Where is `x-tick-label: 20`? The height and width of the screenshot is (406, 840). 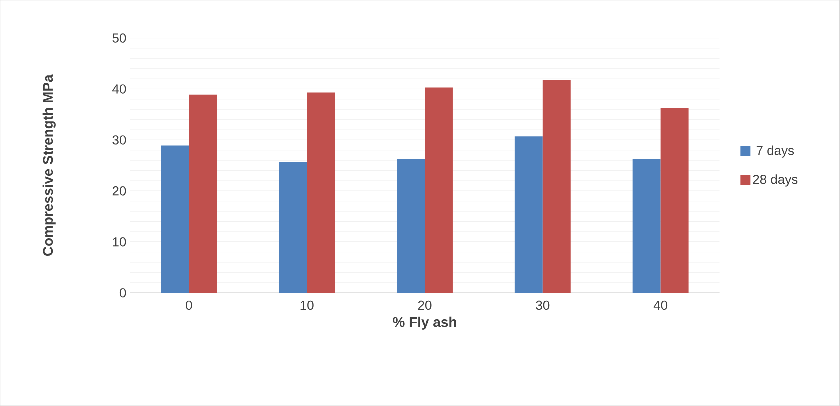
x-tick-label: 20 is located at coordinates (425, 305).